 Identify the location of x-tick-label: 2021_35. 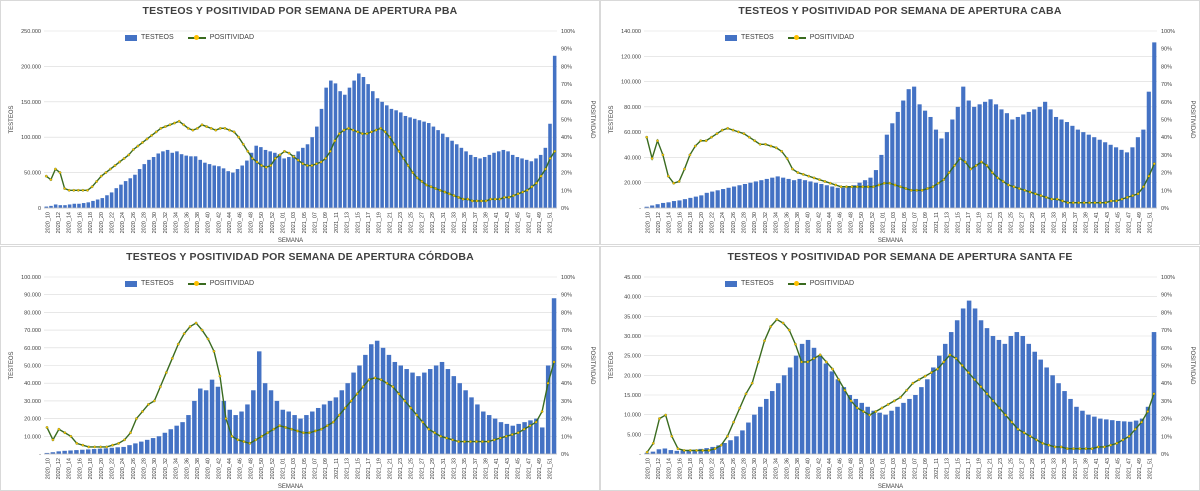
(465, 222).